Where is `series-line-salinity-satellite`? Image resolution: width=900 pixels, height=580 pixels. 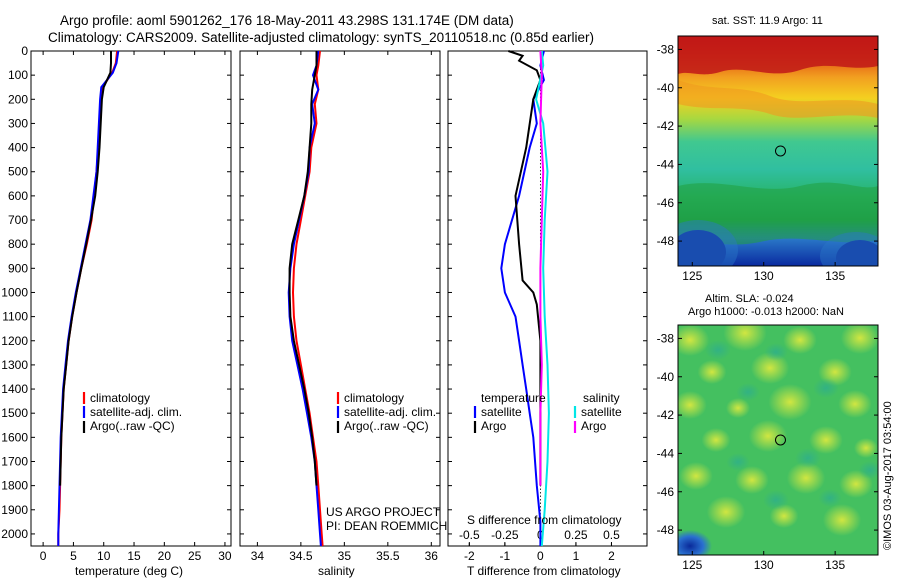
series-line-salinity-satellite is located at coordinates (542, 298).